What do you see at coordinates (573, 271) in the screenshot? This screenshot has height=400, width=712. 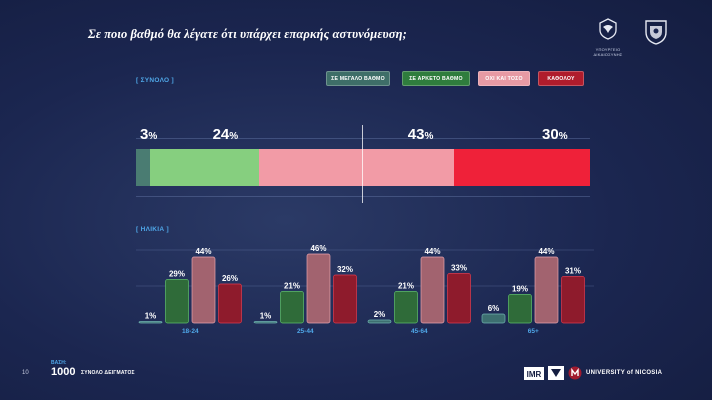 I see `age-value-label: 31%` at bounding box center [573, 271].